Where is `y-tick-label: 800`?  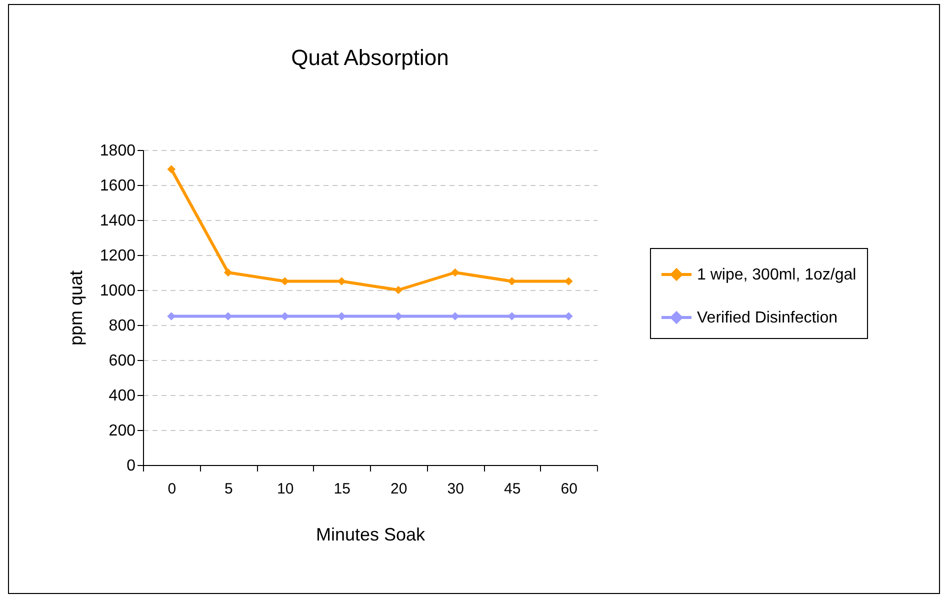 y-tick-label: 800 is located at coordinates (122, 326).